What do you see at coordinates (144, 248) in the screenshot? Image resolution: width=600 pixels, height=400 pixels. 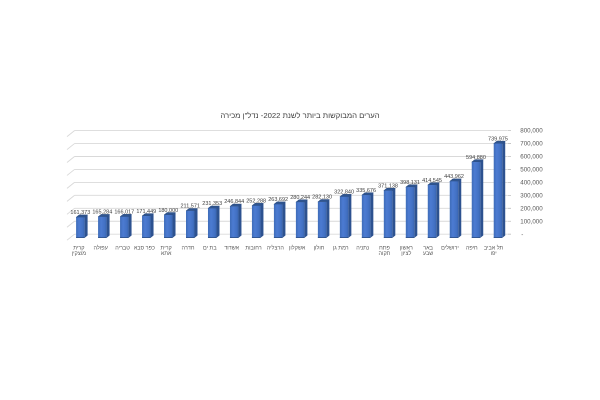 I see `svg-text: כפר סבא` at bounding box center [144, 248].